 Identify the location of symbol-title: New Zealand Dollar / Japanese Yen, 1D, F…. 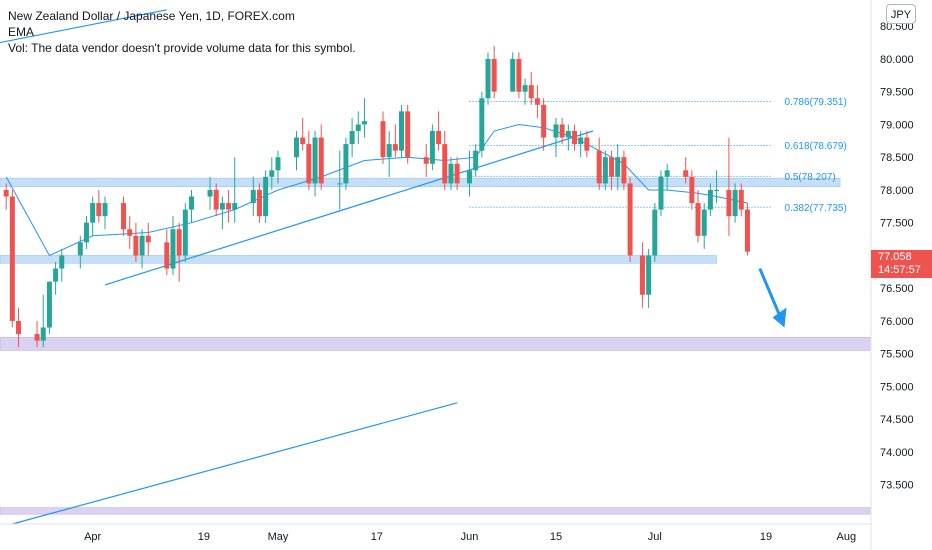
(151, 16).